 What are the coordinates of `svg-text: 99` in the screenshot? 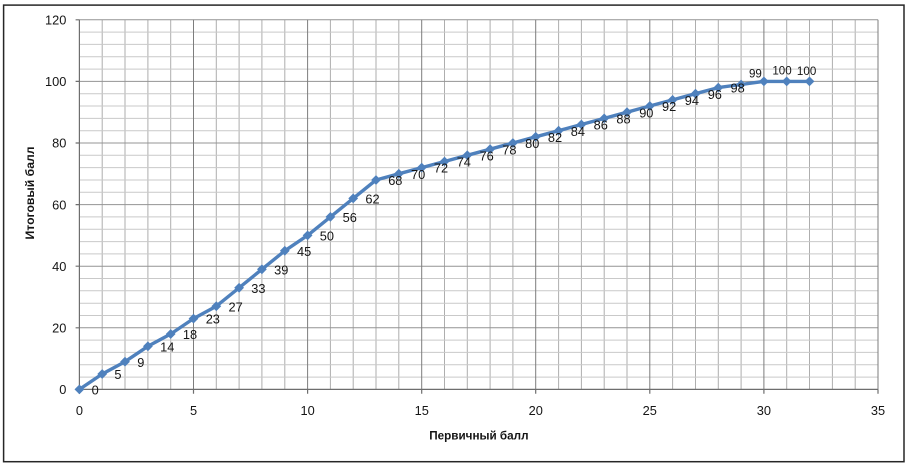 It's located at (755, 73).